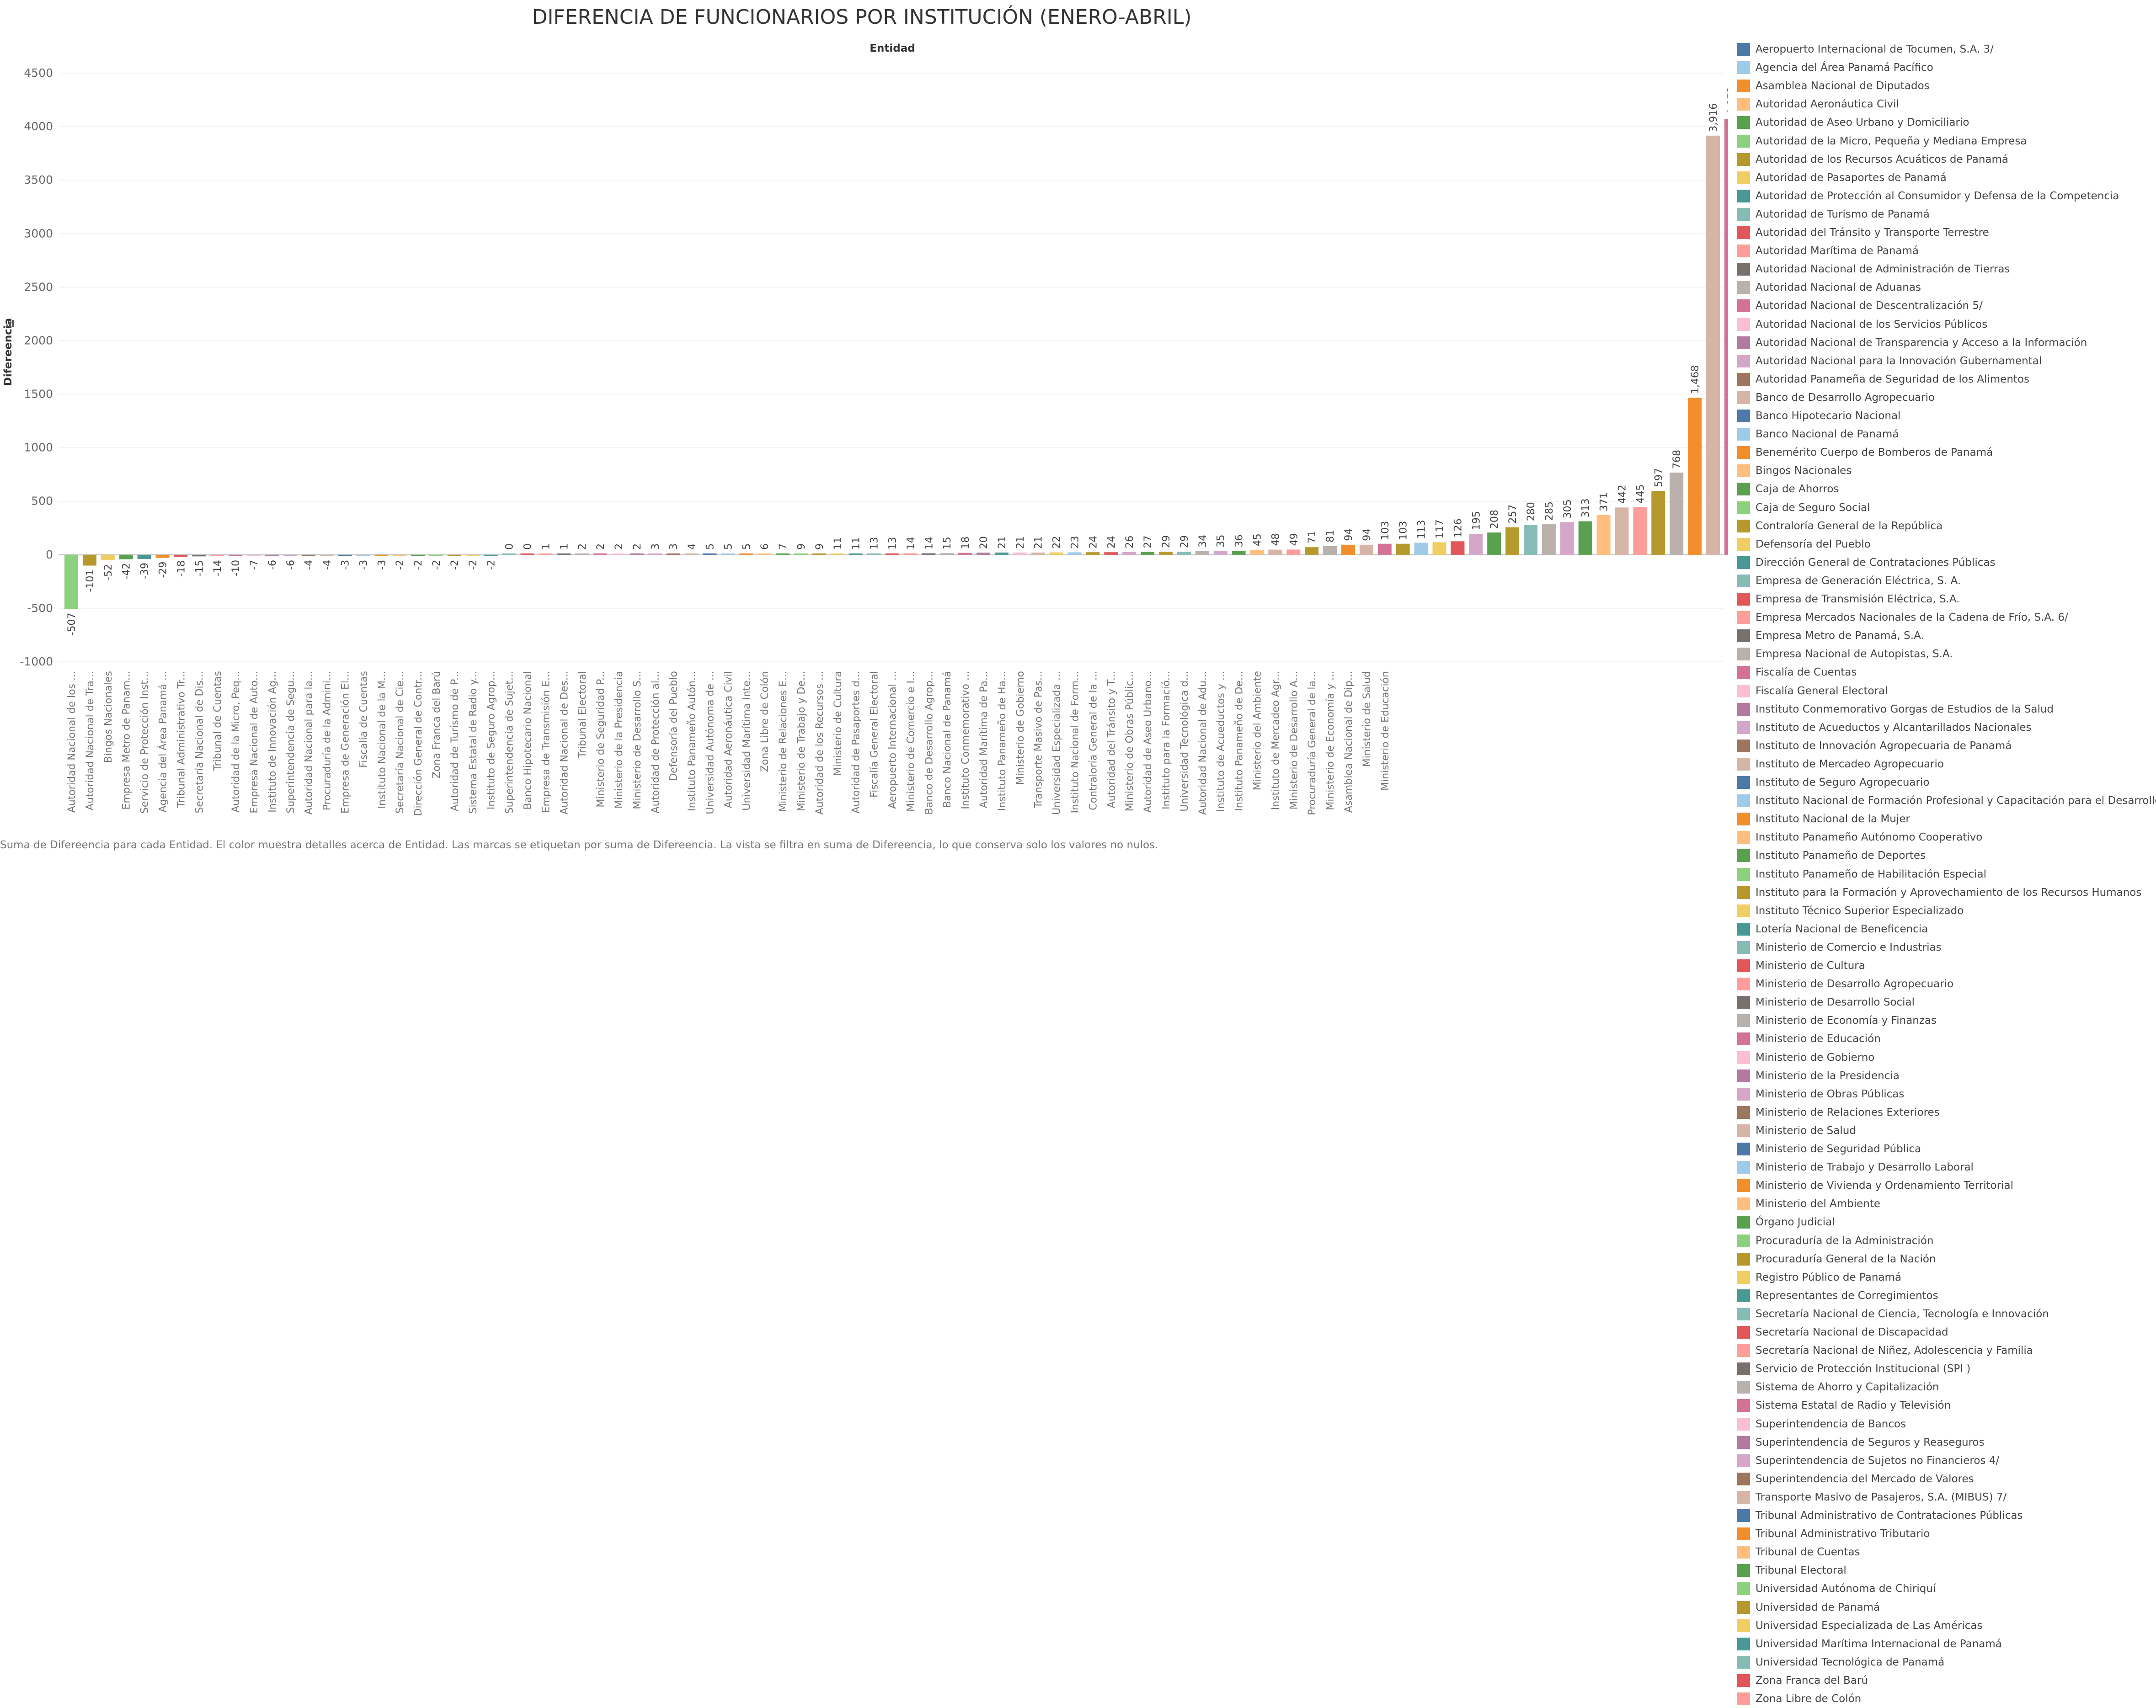 This screenshot has height=1708, width=2156. I want to click on legend-item: Bingos Nacionales, so click(1794, 471).